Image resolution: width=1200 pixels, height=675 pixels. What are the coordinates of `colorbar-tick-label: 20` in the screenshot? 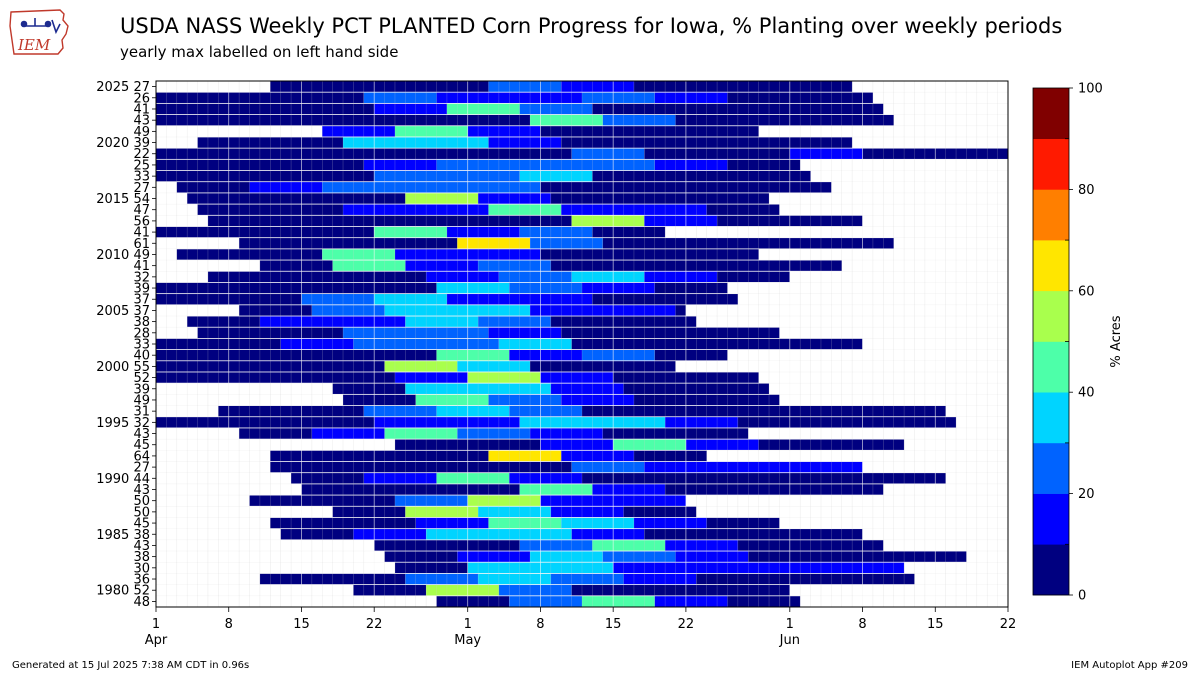 It's located at (1086, 494).